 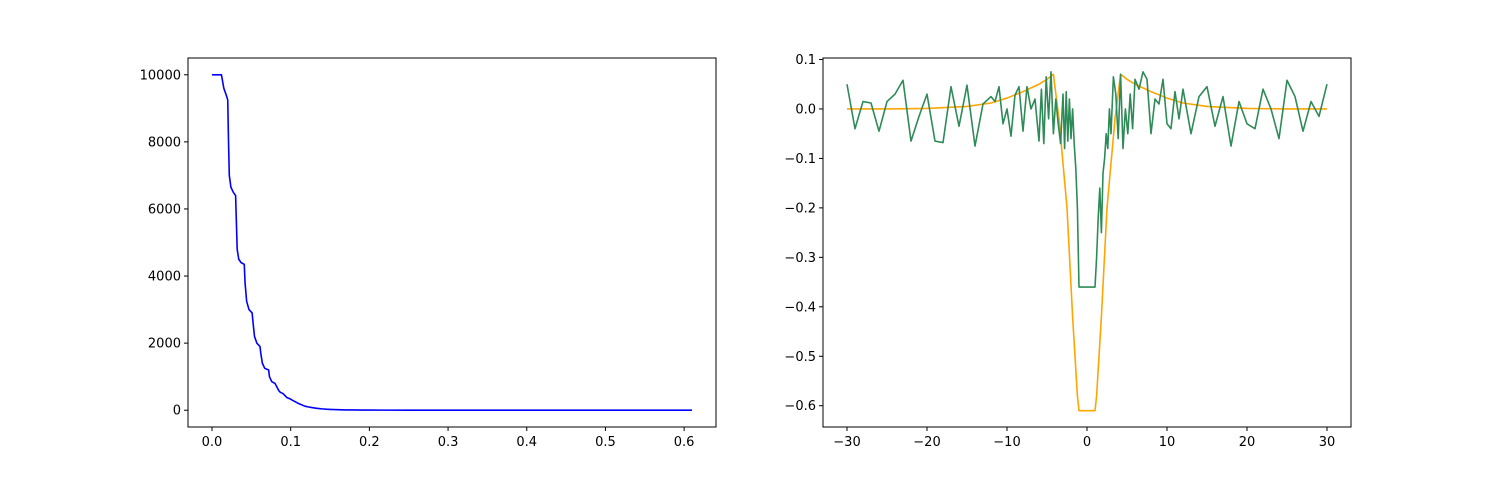 What do you see at coordinates (800, 258) in the screenshot?
I see `right-y-tick-label: −0.3` at bounding box center [800, 258].